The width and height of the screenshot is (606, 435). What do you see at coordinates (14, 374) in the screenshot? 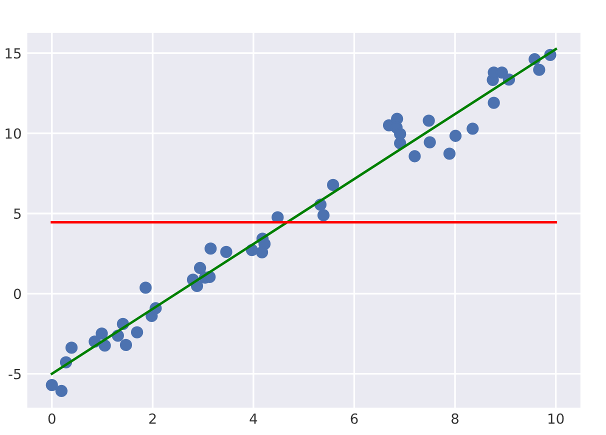
I see `y-tick-label: -5` at bounding box center [14, 374].